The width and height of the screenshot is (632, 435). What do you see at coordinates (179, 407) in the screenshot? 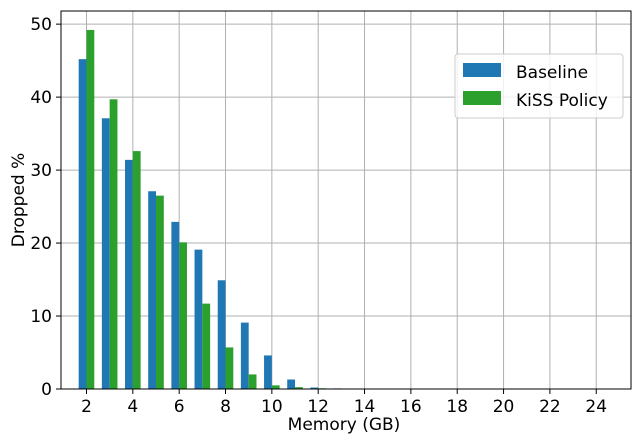
I see `x-tick-label: 6` at bounding box center [179, 407].